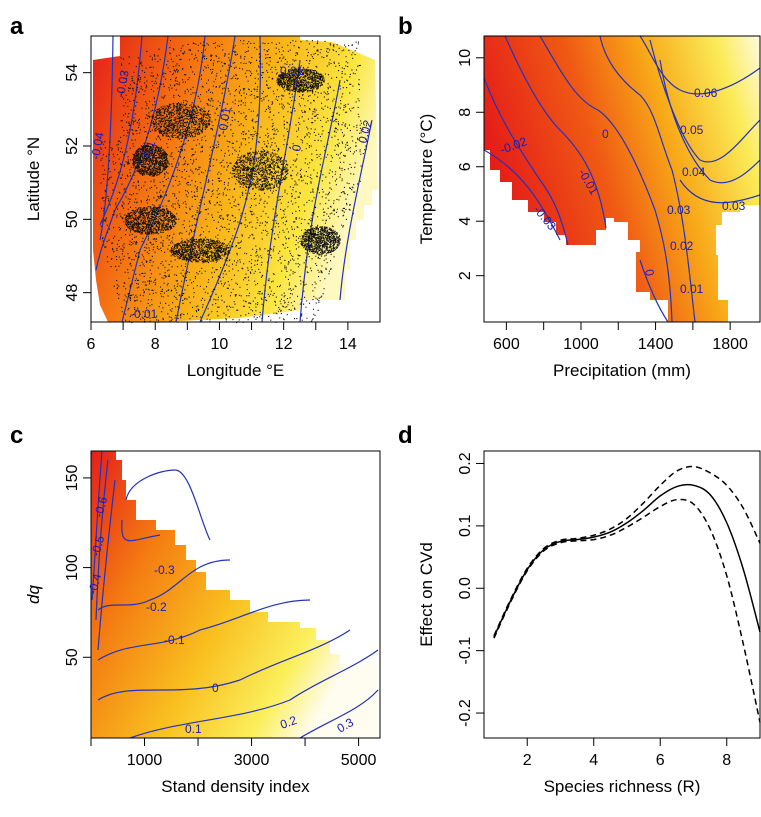 This screenshot has height=817, width=761. What do you see at coordinates (235, 786) in the screenshot?
I see `x-axis-label: Stand density index` at bounding box center [235, 786].